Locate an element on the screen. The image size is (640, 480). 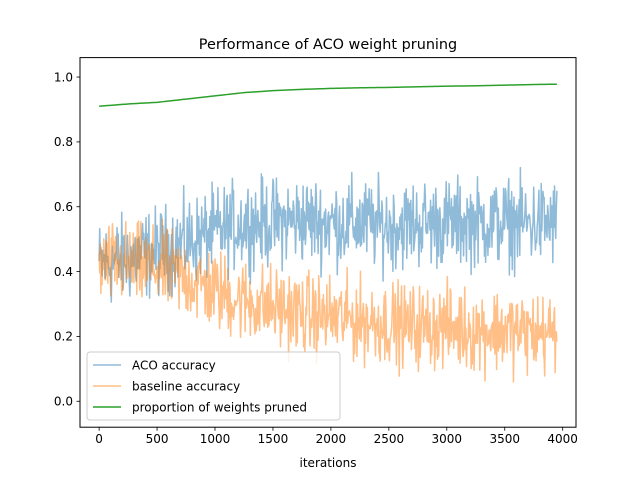
chart-title: Performance of ACO weight pruning is located at coordinates (328, 45).